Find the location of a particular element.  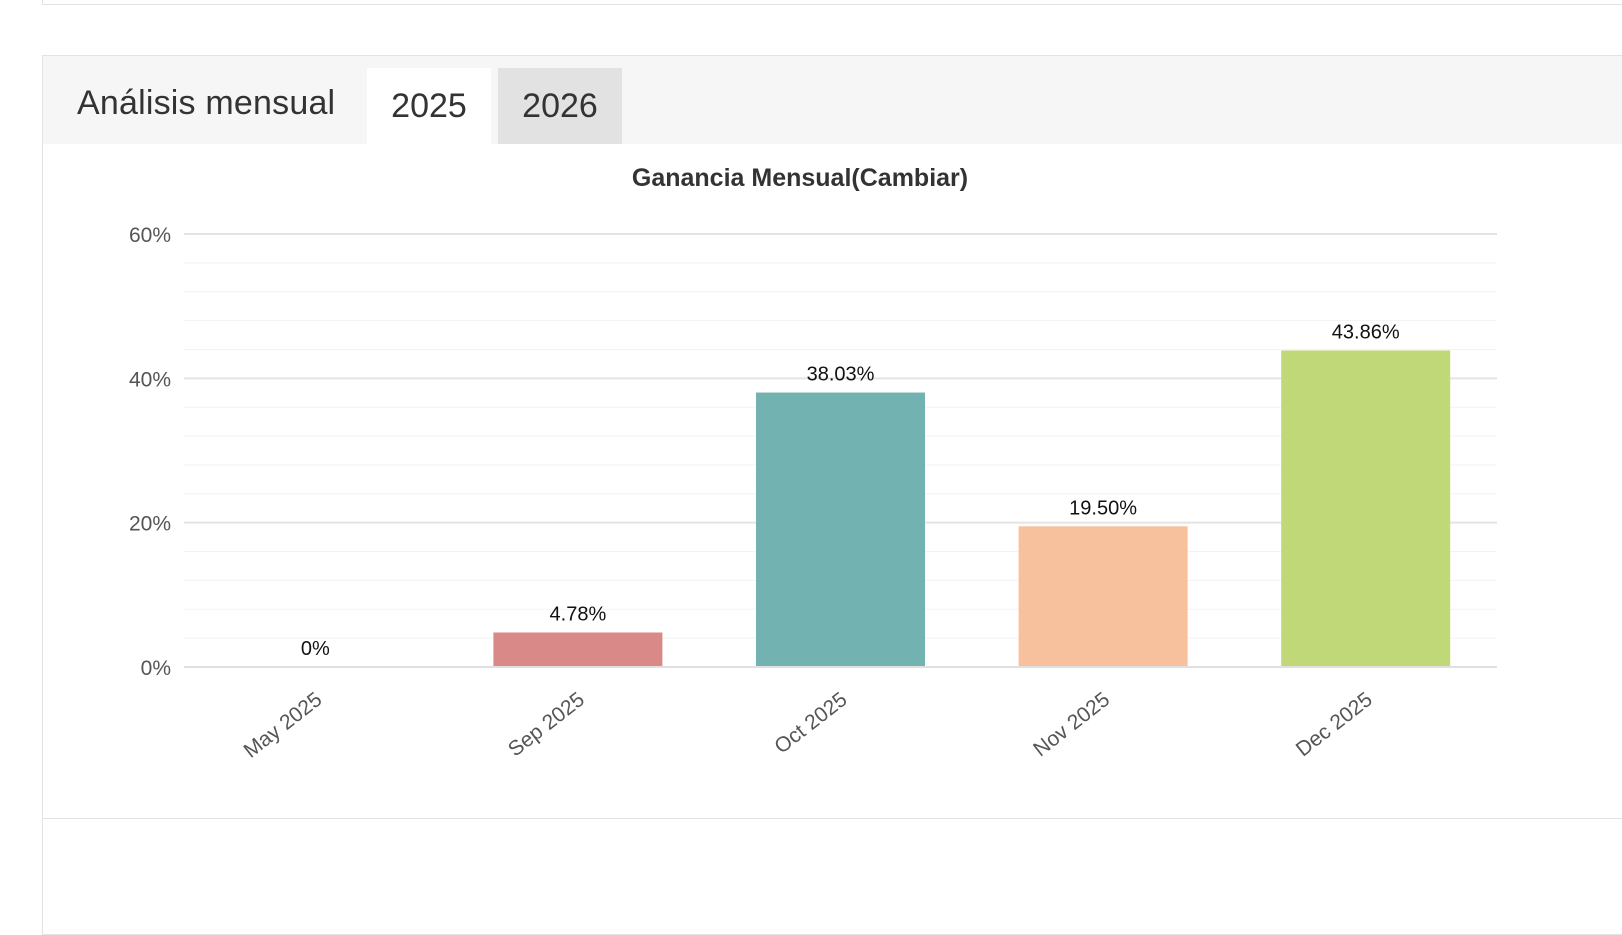

y-tick-label: 20% is located at coordinates (150, 524).